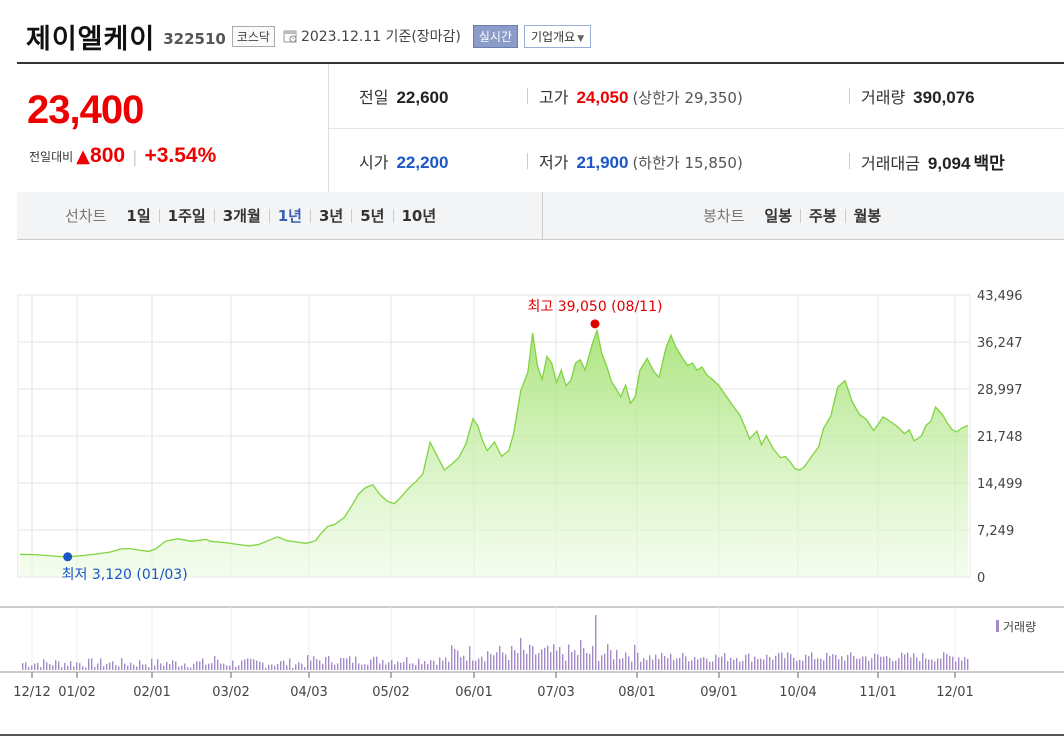  What do you see at coordinates (403, 96) in the screenshot?
I see `prev-close: 전일 22,600` at bounding box center [403, 96].